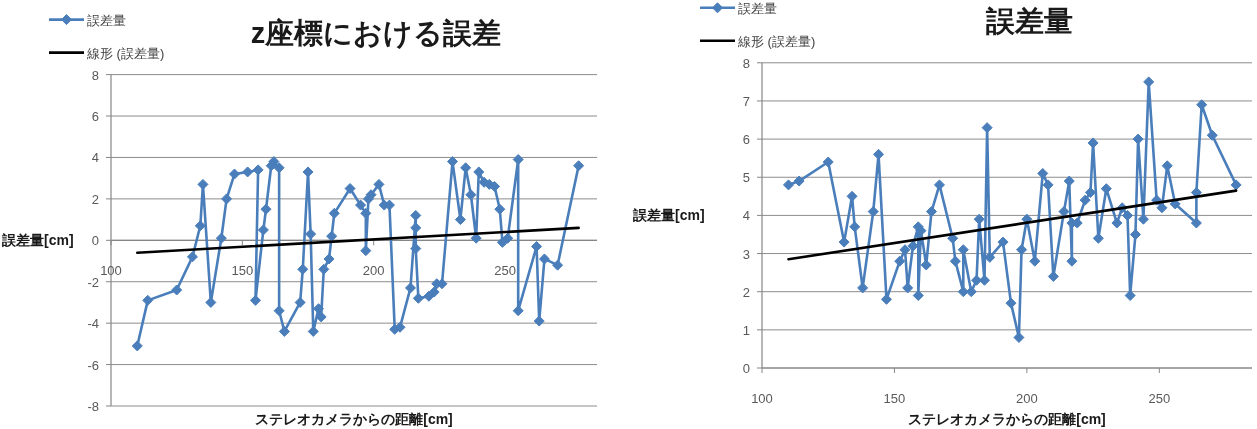  Describe the element at coordinates (93, 282) in the screenshot. I see `y-tick-label: -2` at that location.